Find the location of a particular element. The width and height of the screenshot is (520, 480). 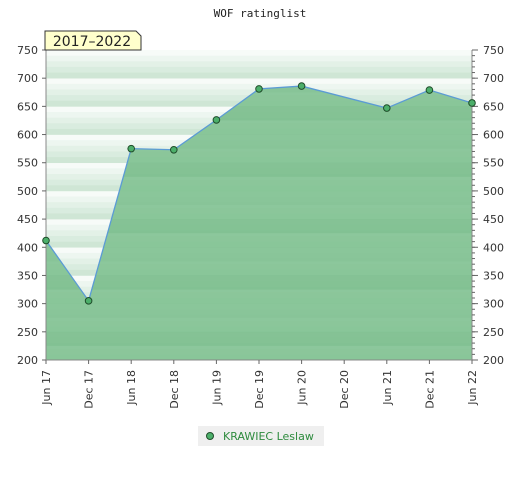

legend-marker is located at coordinates (210, 436).